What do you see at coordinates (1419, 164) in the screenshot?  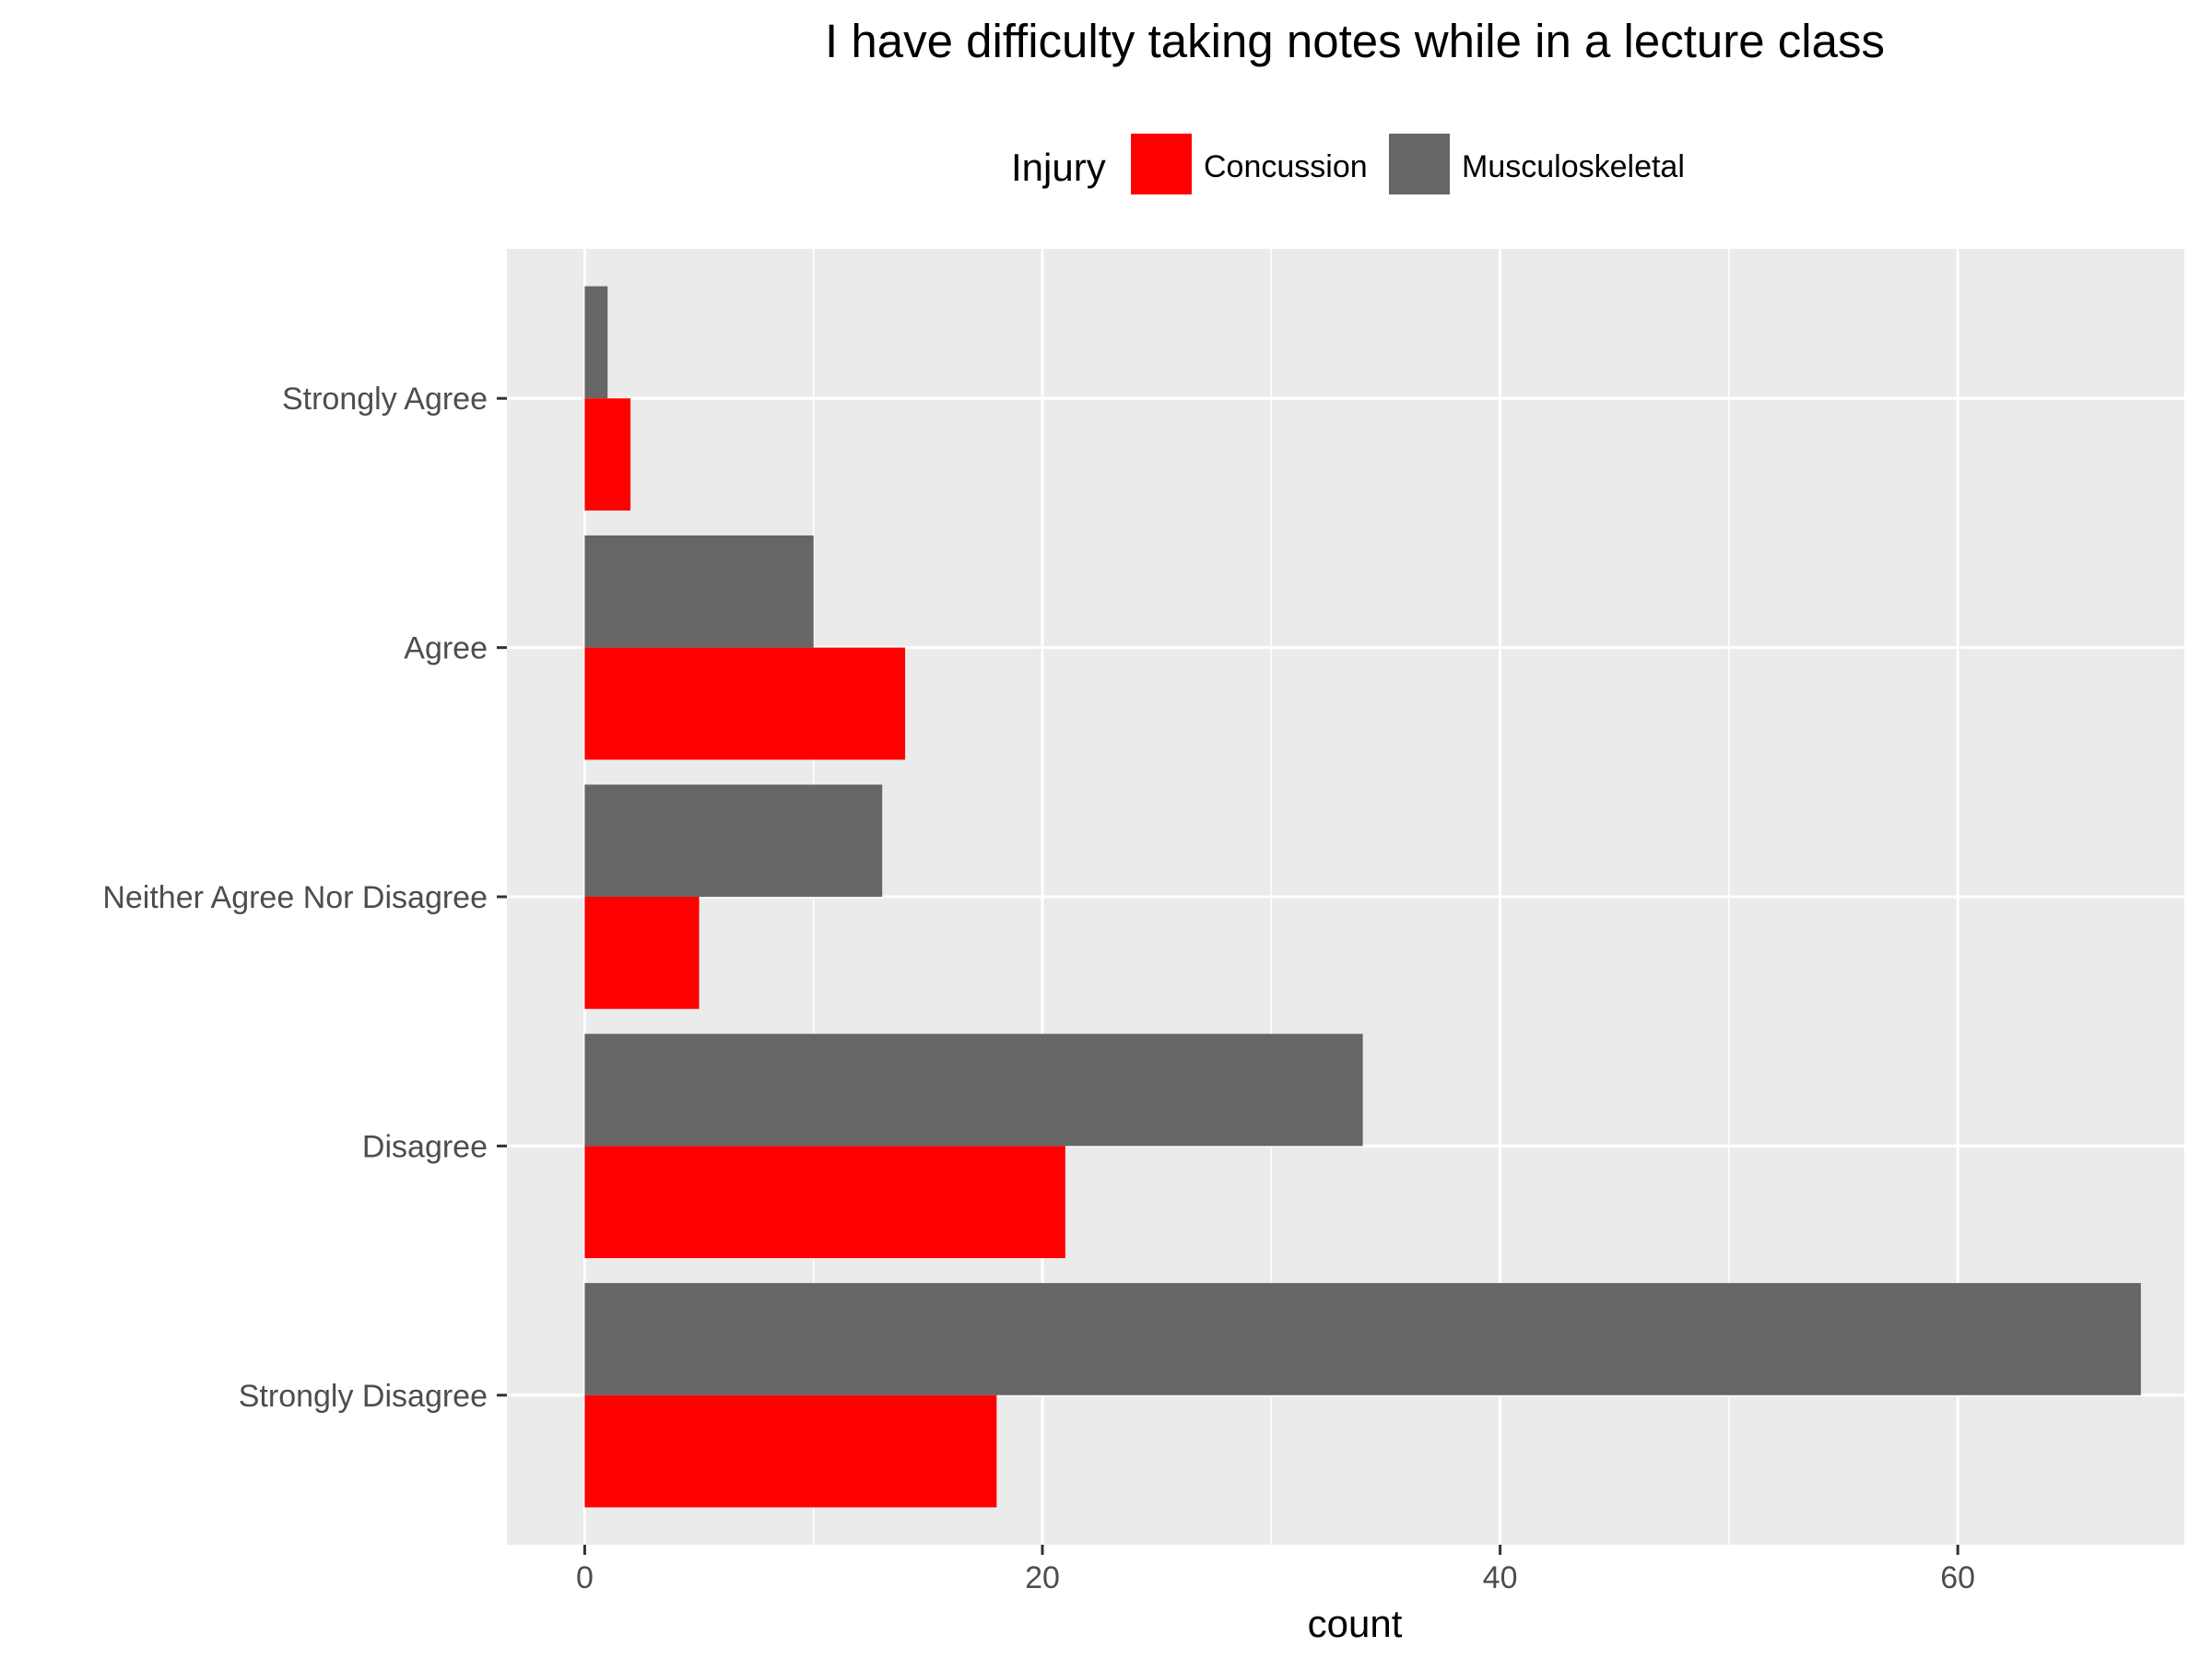 I see `legend-swatch-musculoskeletal` at bounding box center [1419, 164].